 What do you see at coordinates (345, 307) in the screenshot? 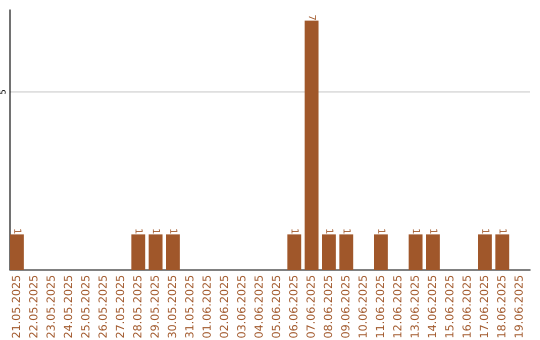
I see `x-tick-label: 09.06.2025` at bounding box center [345, 307].